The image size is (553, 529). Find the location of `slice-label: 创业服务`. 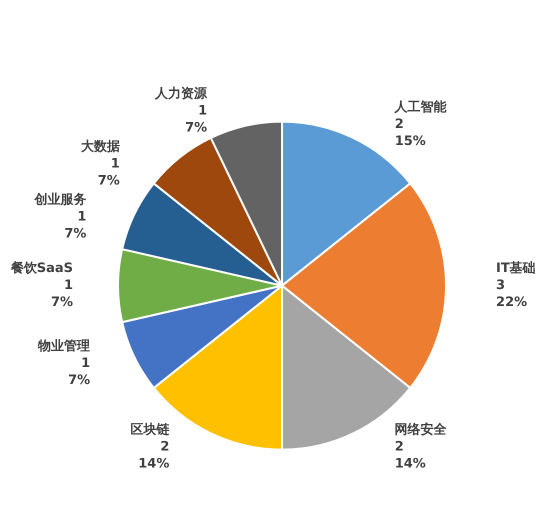

slice-label: 创业服务 is located at coordinates (59, 200).